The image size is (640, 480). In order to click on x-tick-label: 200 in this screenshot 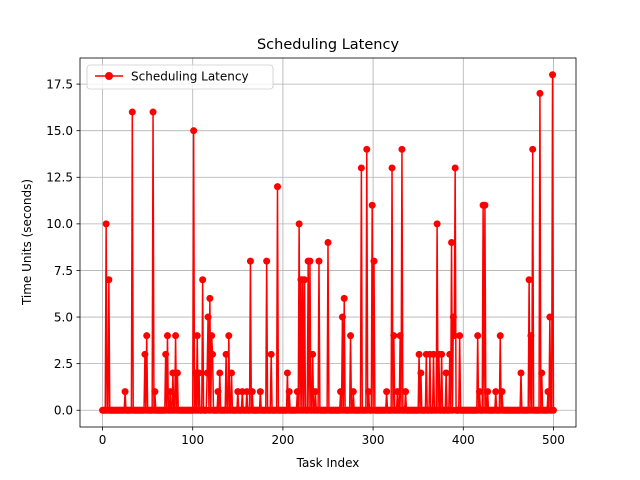, I will do `click(282, 440)`.